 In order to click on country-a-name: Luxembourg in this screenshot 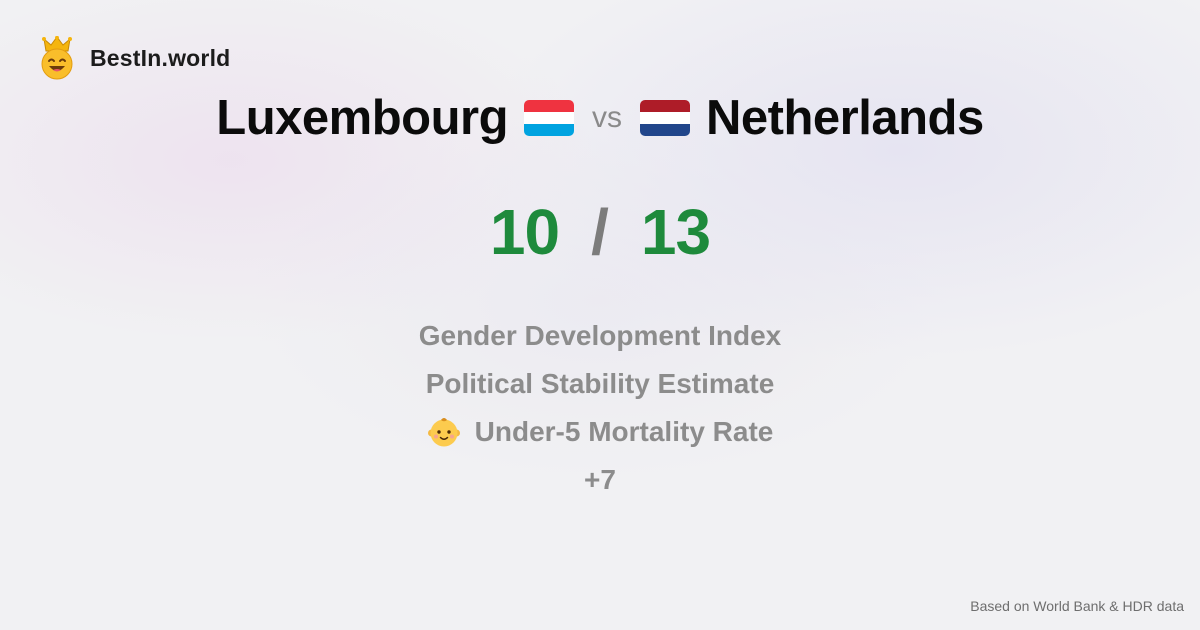, I will do `click(362, 118)`.